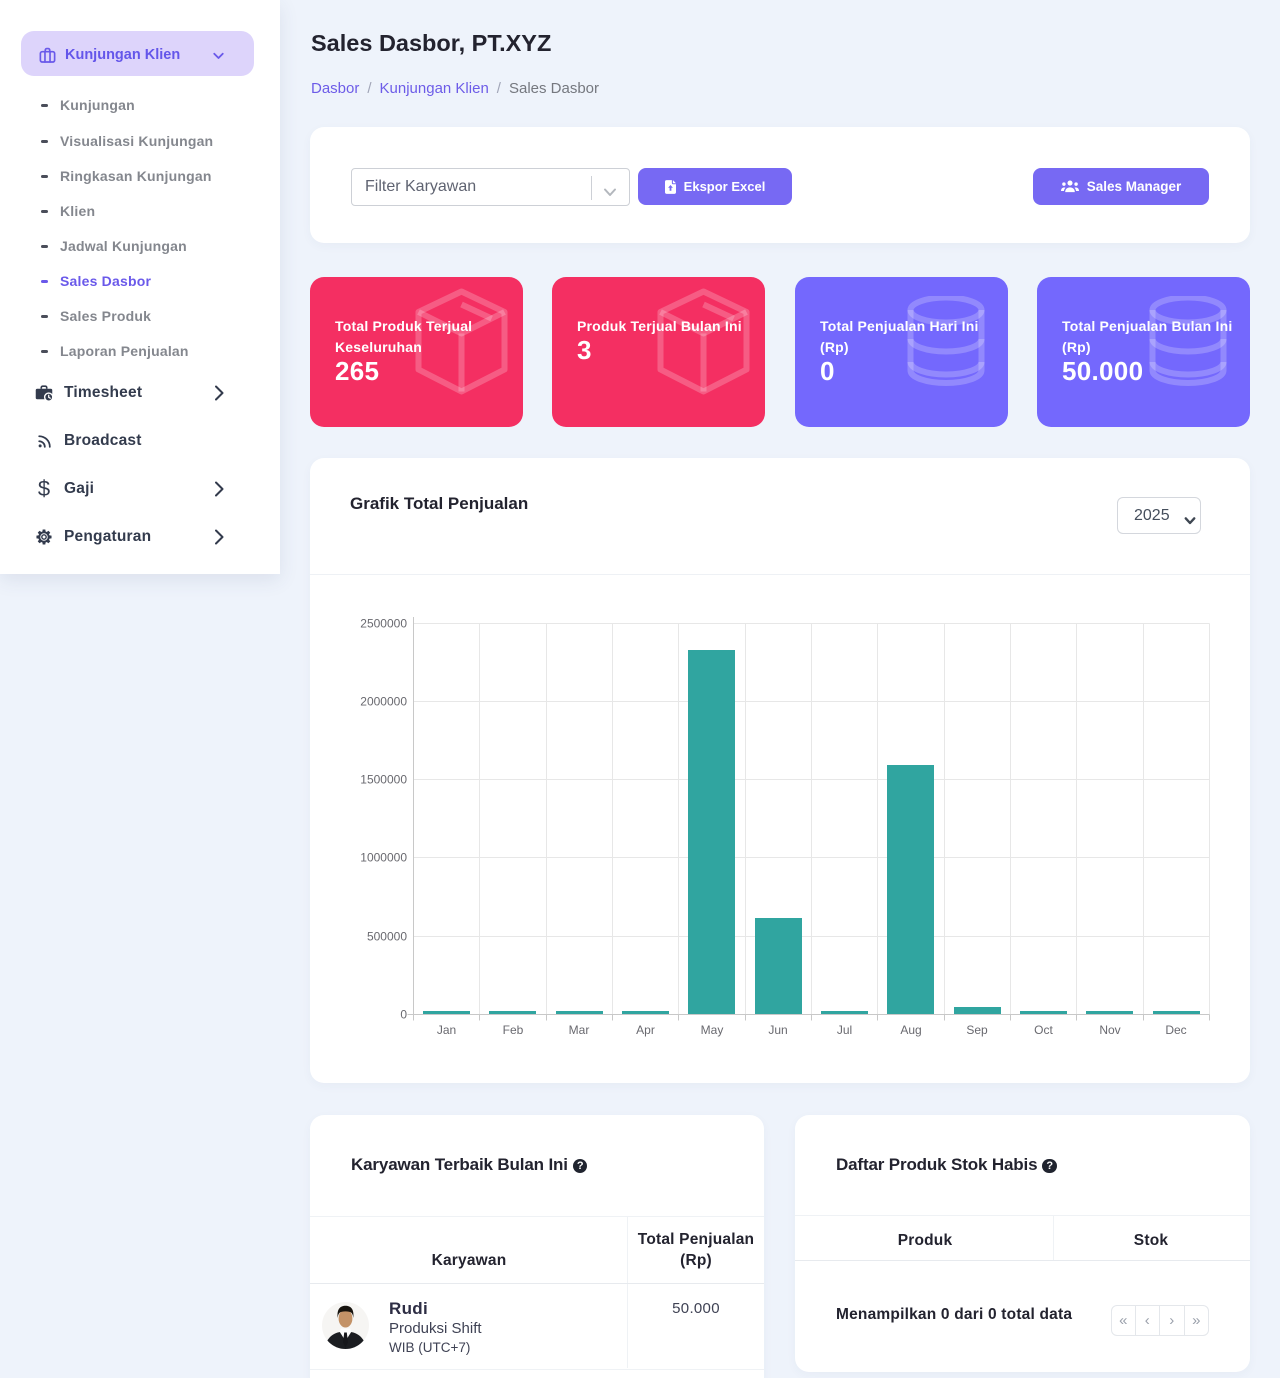 The width and height of the screenshot is (1280, 1378). I want to click on svg-text: 0, so click(403, 1015).